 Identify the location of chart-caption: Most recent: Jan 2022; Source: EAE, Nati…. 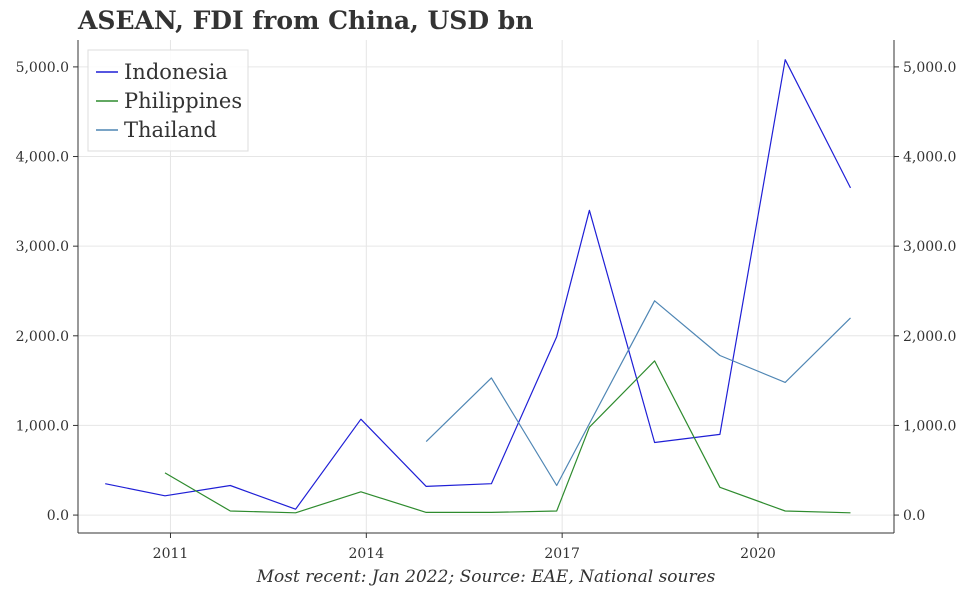
(486, 577).